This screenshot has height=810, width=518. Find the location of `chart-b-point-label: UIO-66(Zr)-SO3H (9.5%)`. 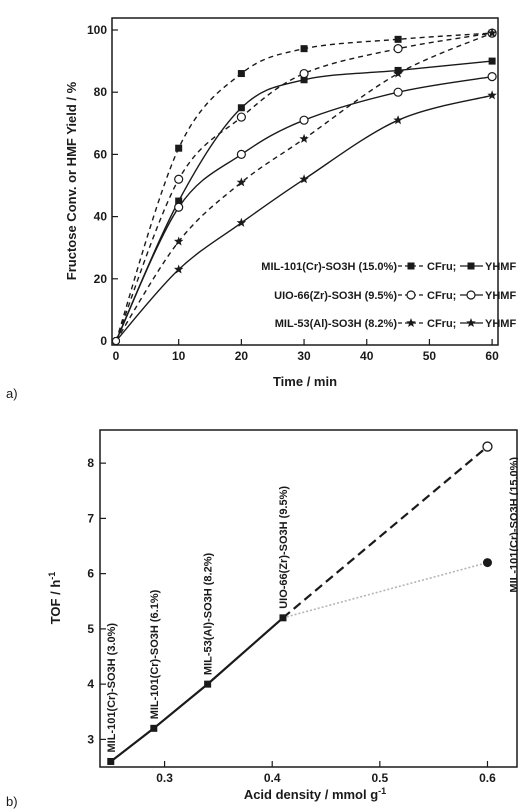

chart-b-point-label: UIO-66(Zr)-SO3H (9.5%) is located at coordinates (284, 547).